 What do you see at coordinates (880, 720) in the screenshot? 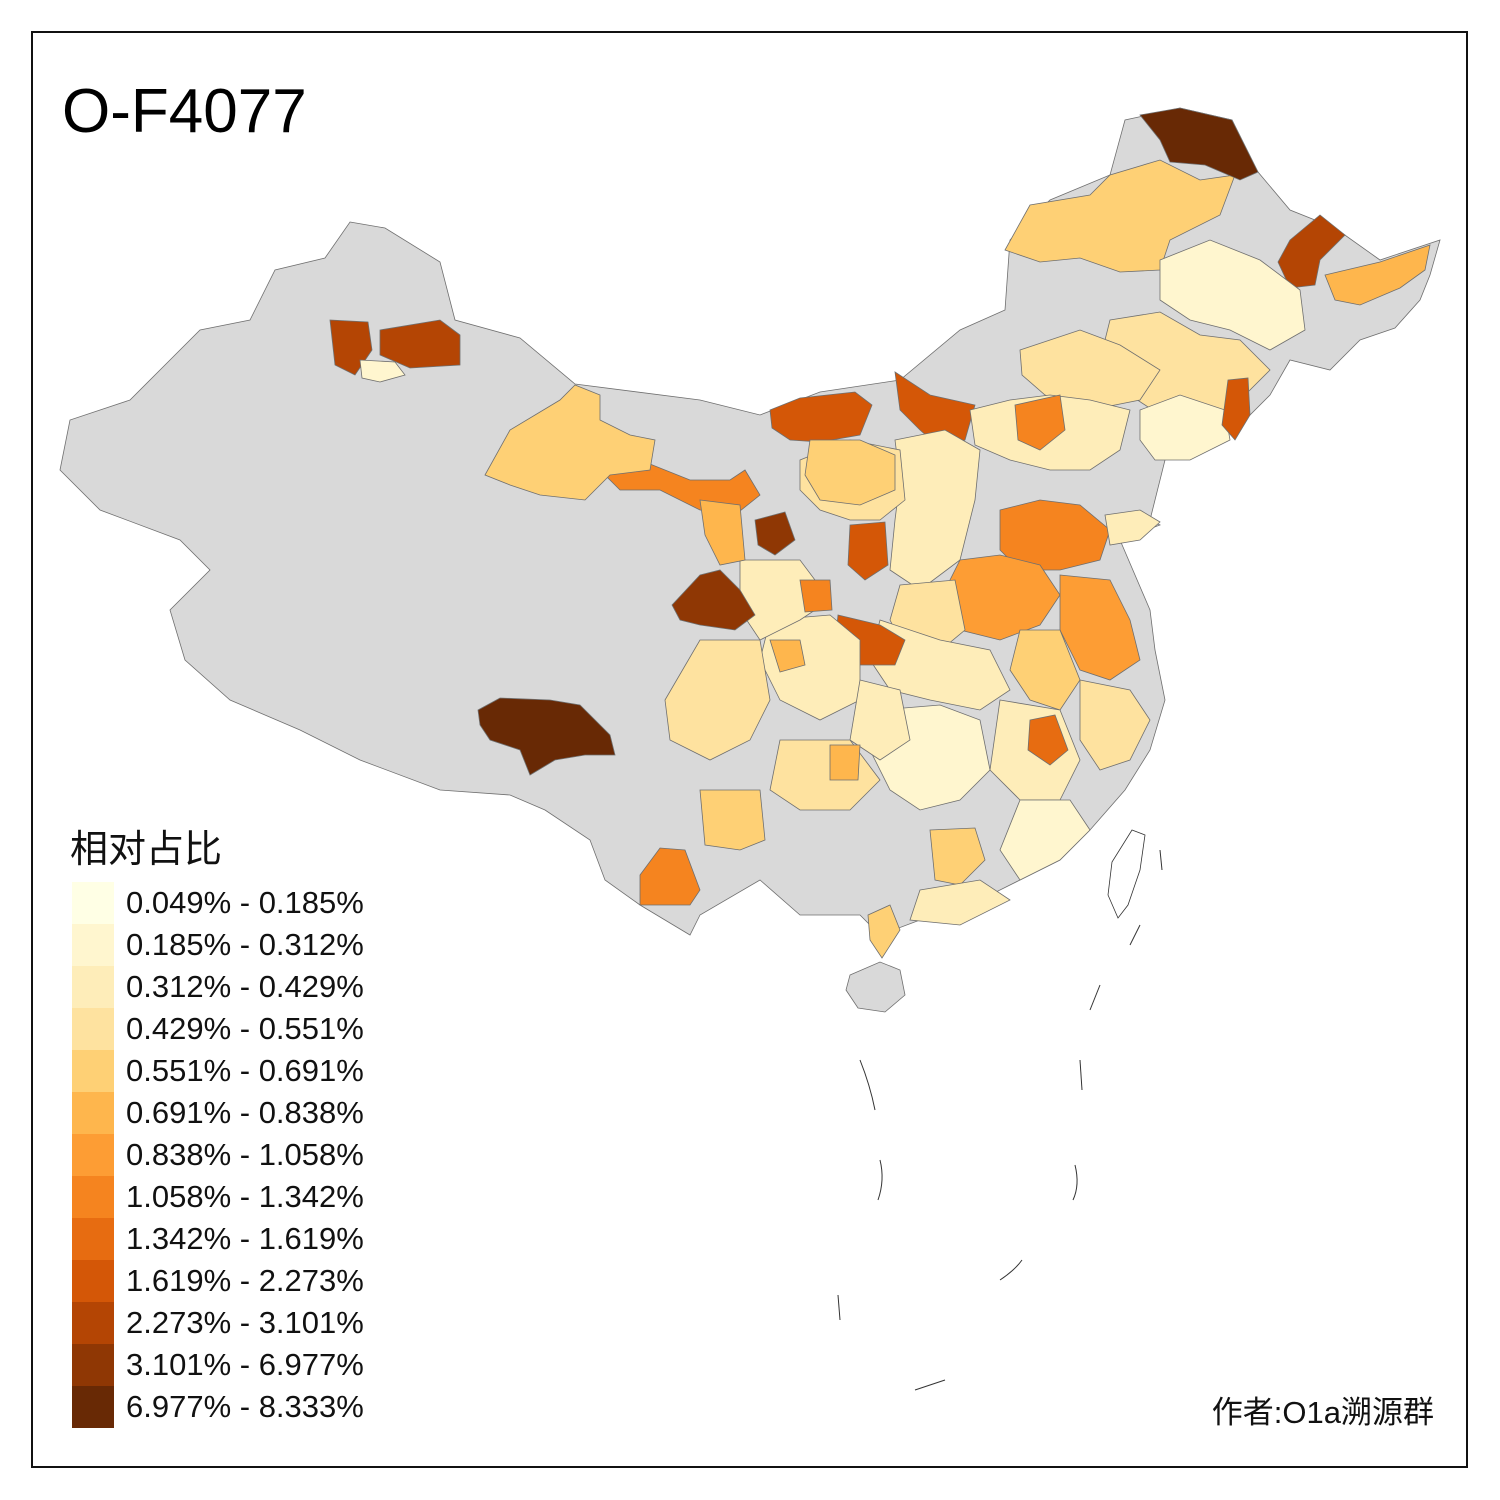
I see `region-chongqing` at bounding box center [880, 720].